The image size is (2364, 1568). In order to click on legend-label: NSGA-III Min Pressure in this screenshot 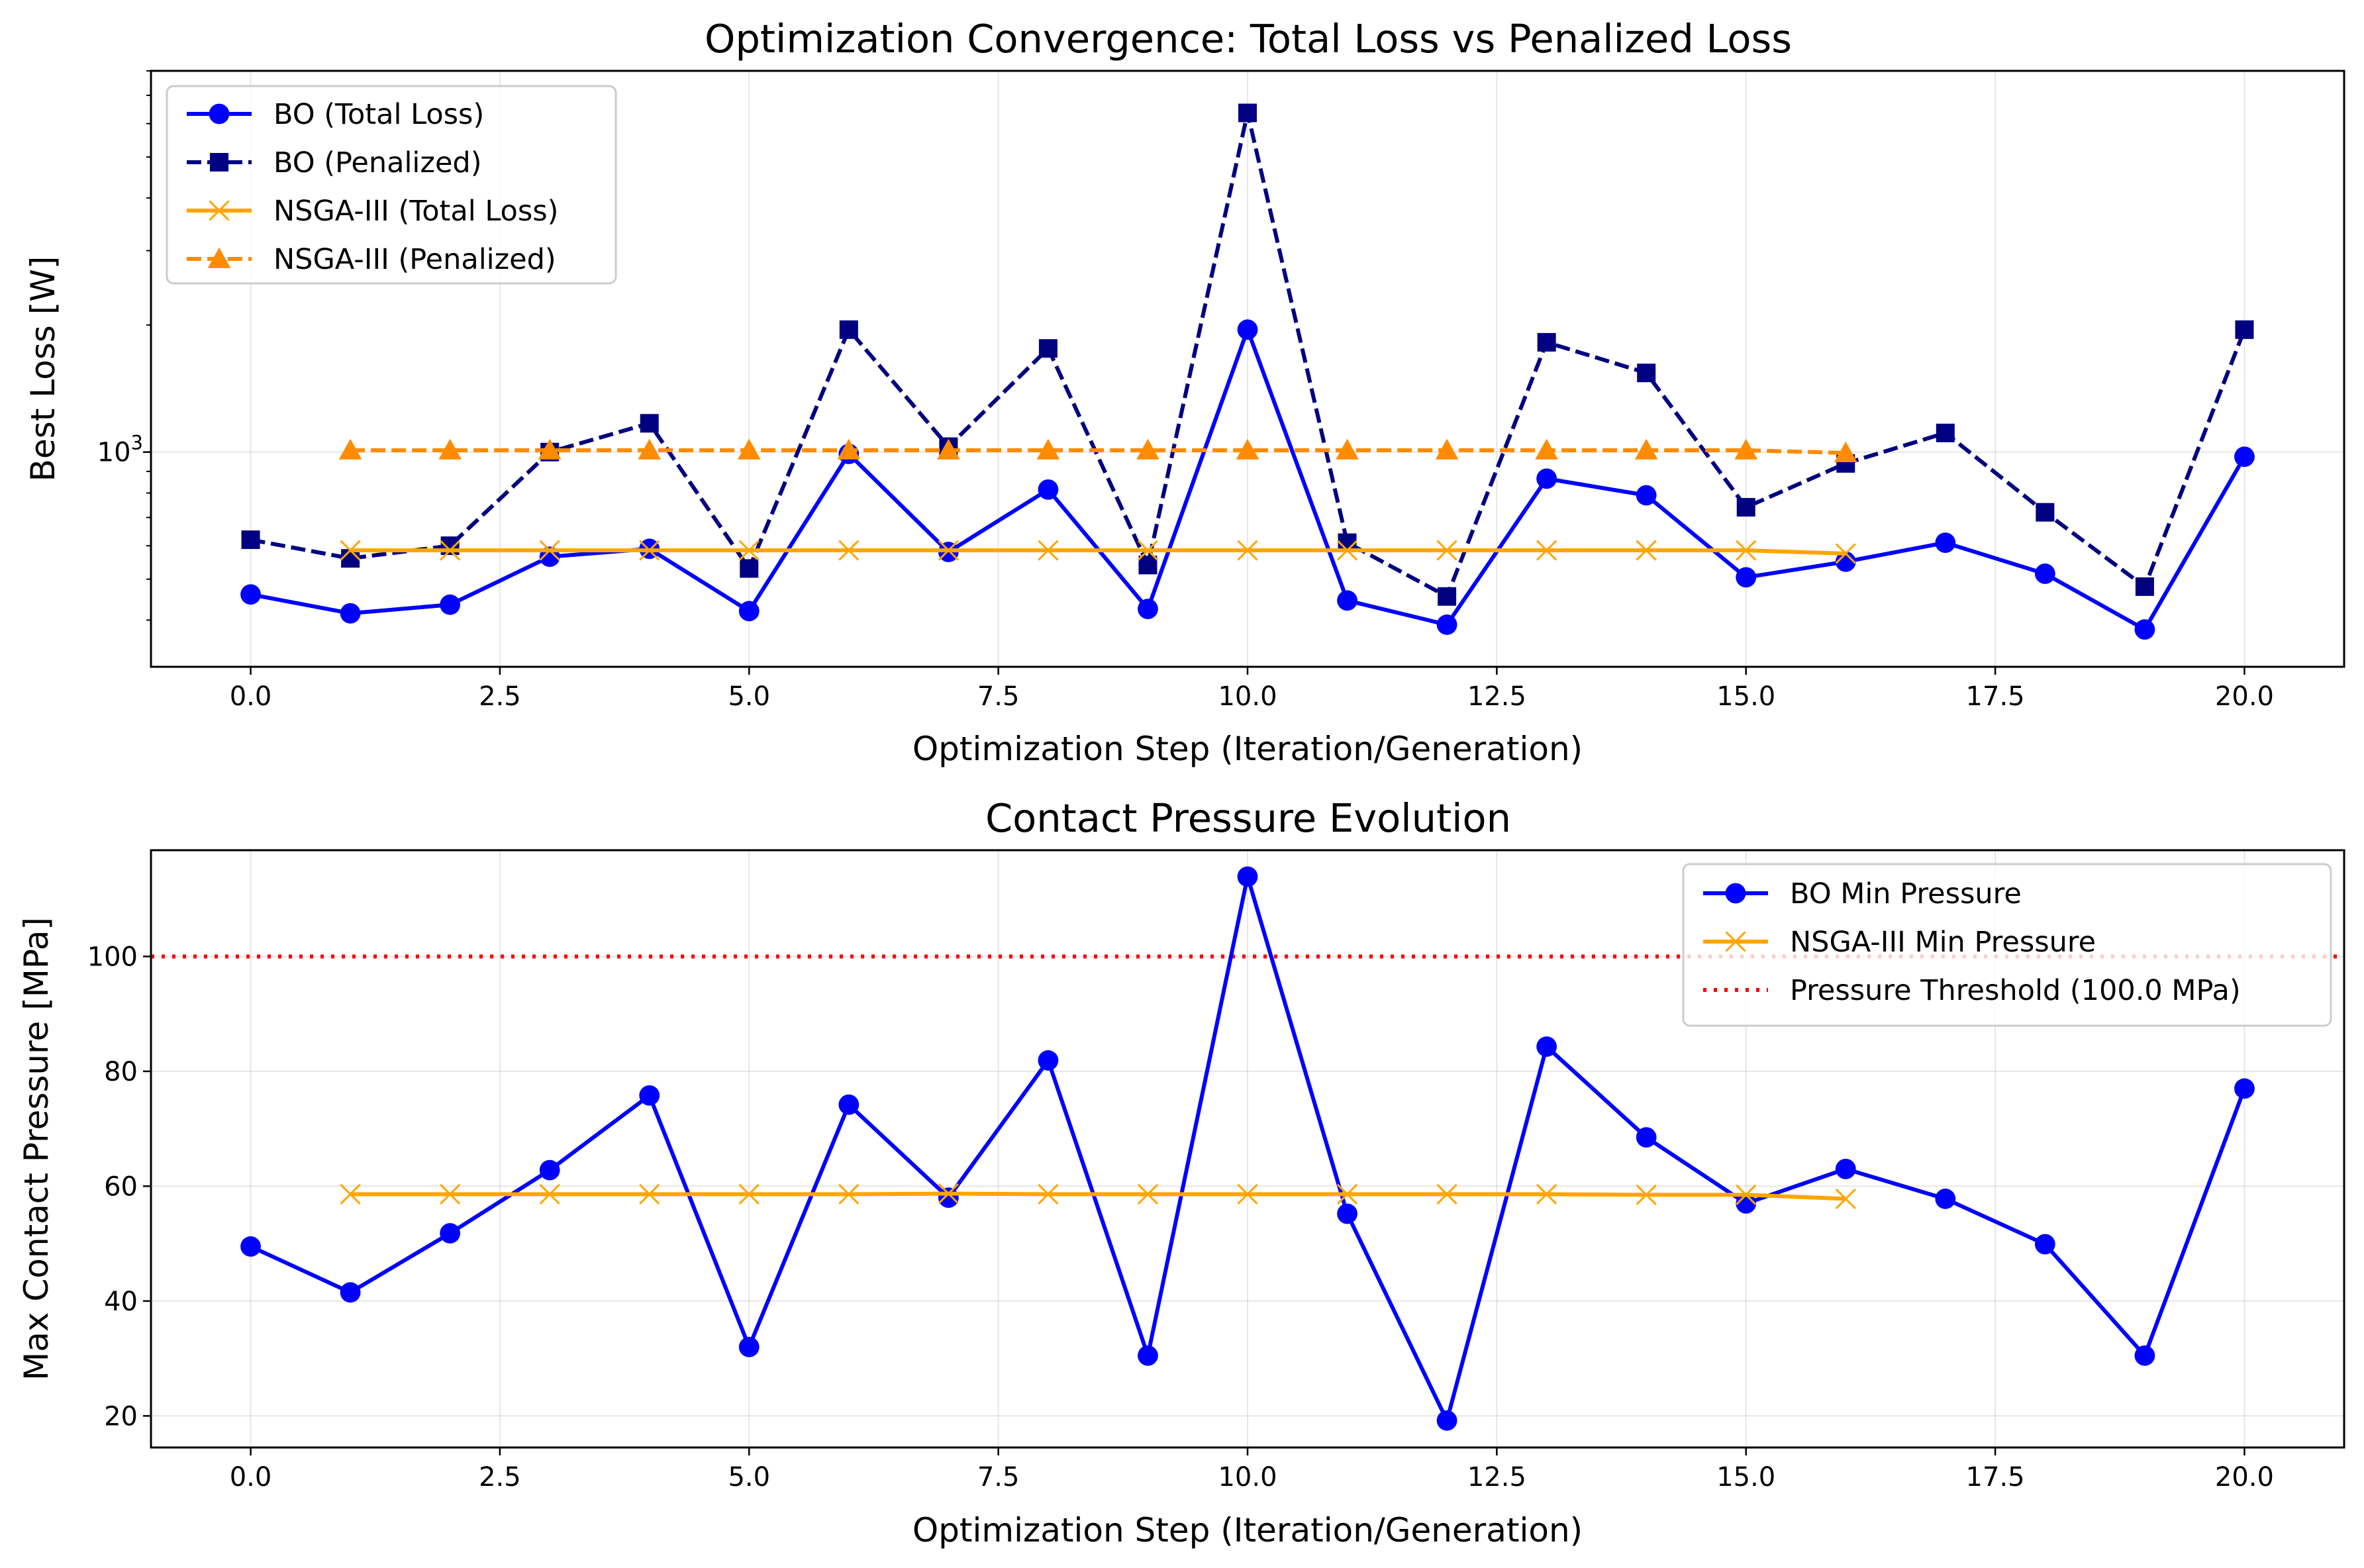, I will do `click(1943, 942)`.